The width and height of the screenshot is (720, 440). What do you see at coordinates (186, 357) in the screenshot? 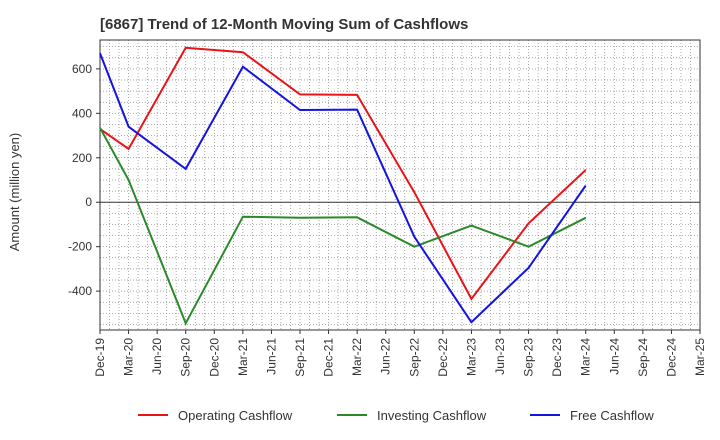
I see `x-tick-label: Sep-20` at bounding box center [186, 357].